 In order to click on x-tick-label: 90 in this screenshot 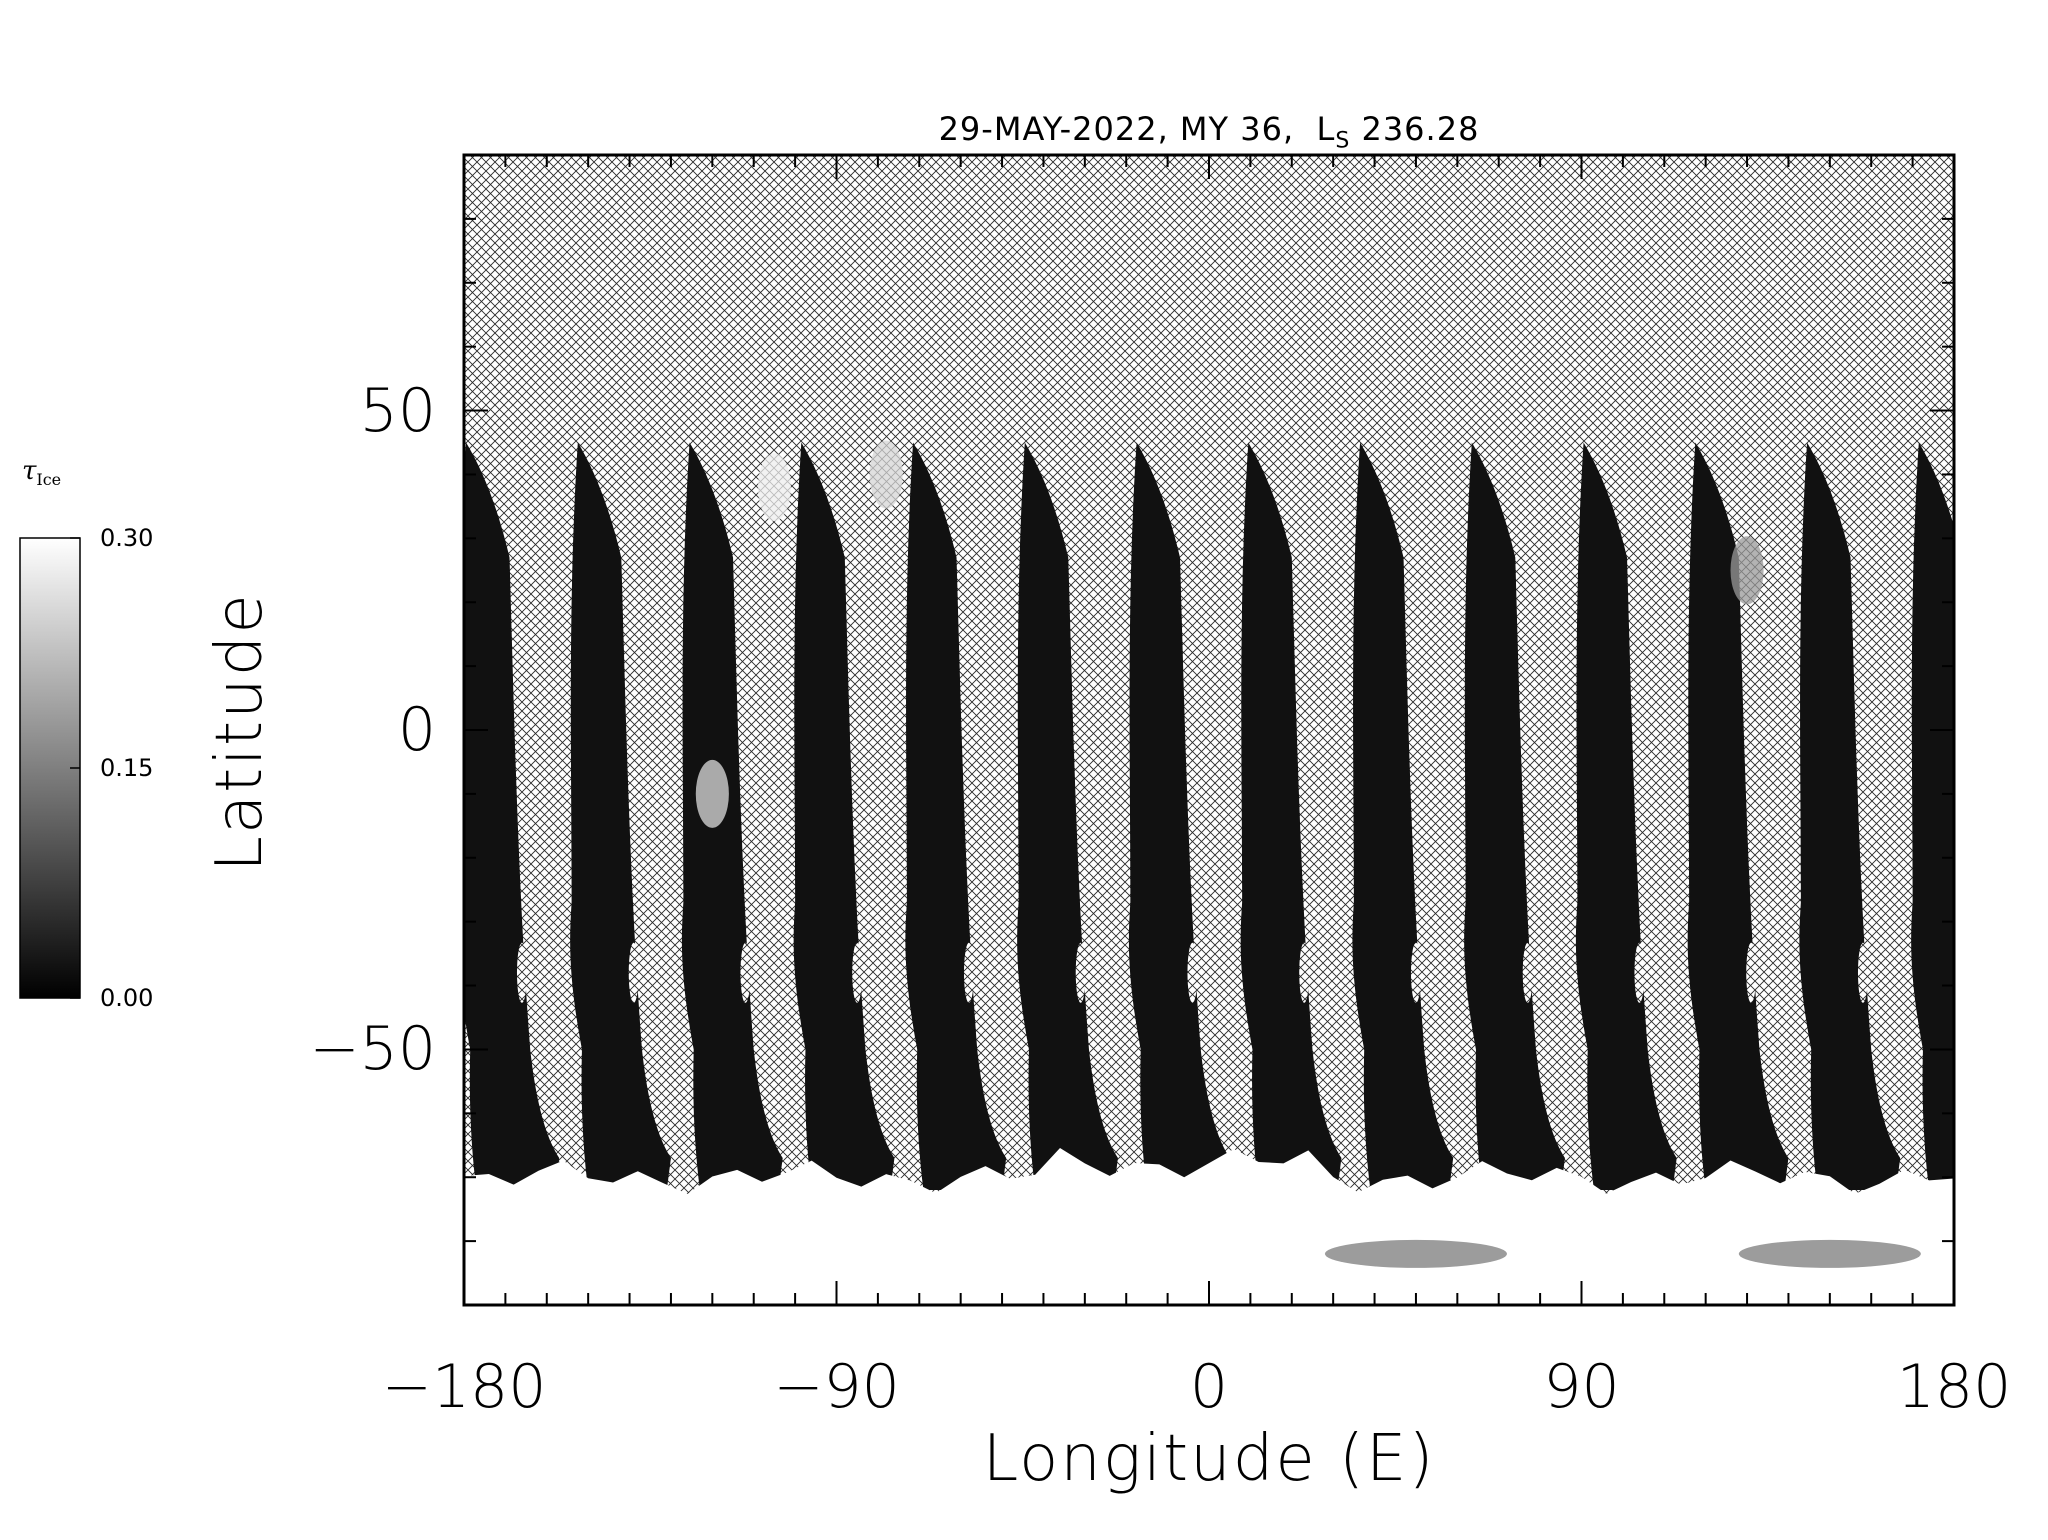, I will do `click(1581, 1387)`.